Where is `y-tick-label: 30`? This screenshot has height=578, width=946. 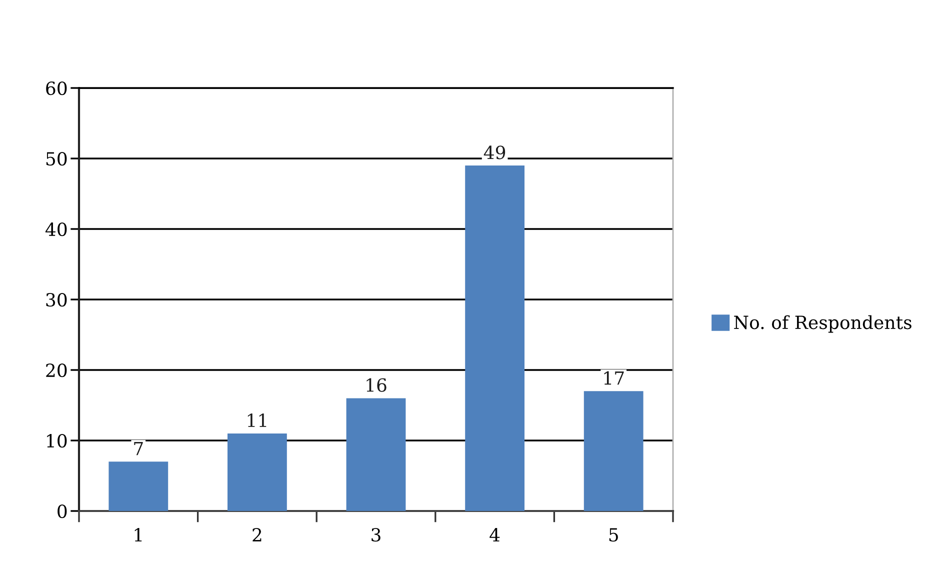
y-tick-label: 30 is located at coordinates (56, 299).